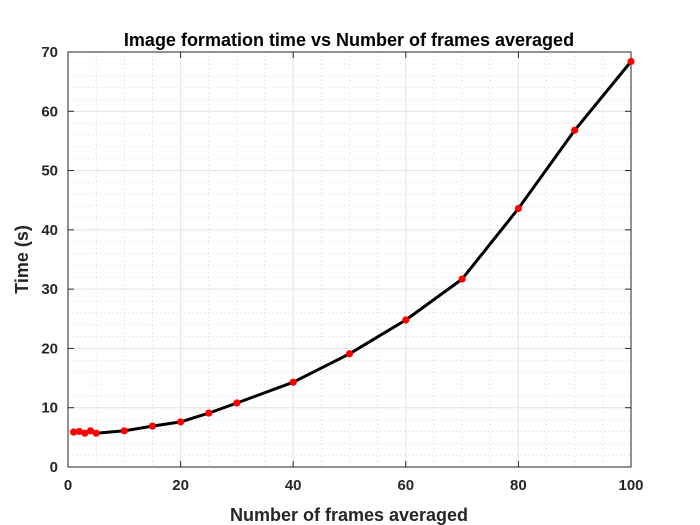 The height and width of the screenshot is (525, 700). I want to click on y-tick-label: 30, so click(49, 289).